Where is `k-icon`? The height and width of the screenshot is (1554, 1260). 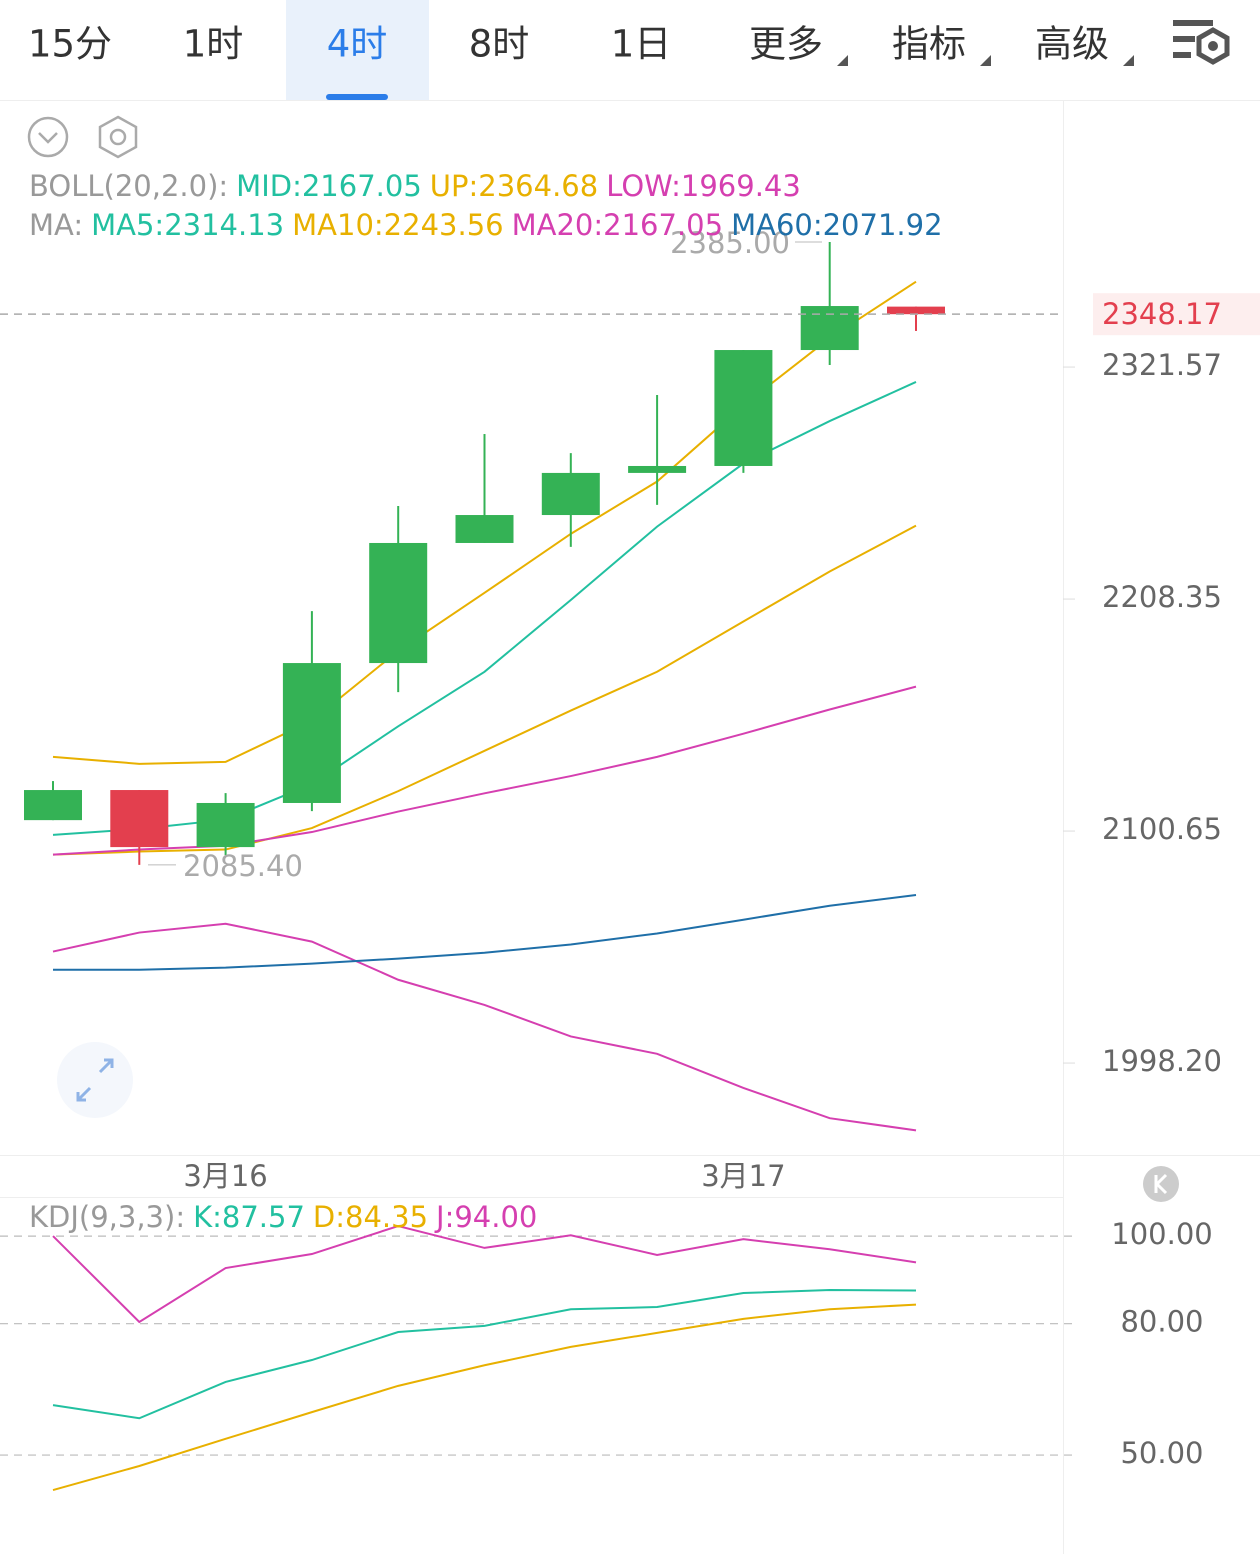 k-icon is located at coordinates (1161, 1184).